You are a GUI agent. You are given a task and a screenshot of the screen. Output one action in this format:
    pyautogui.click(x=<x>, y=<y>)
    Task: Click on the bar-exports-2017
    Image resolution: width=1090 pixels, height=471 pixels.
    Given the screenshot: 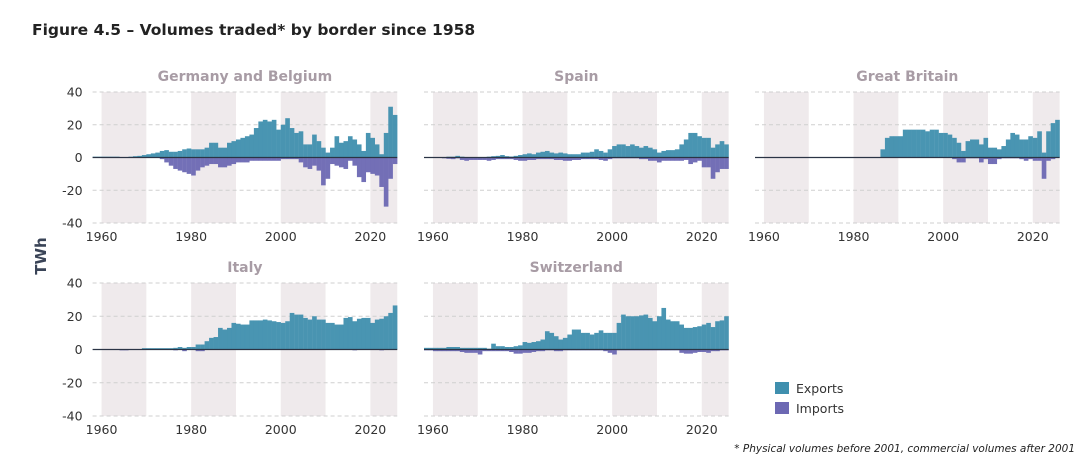 What is the action you would take?
    pyautogui.click(x=1021, y=148)
    